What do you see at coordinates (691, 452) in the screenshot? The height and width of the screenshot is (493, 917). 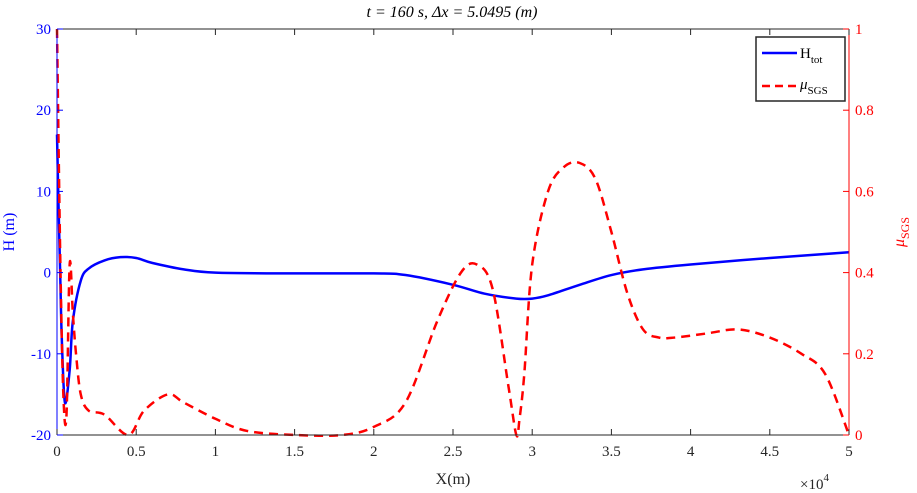 I see `x-tick-label: 4` at bounding box center [691, 452].